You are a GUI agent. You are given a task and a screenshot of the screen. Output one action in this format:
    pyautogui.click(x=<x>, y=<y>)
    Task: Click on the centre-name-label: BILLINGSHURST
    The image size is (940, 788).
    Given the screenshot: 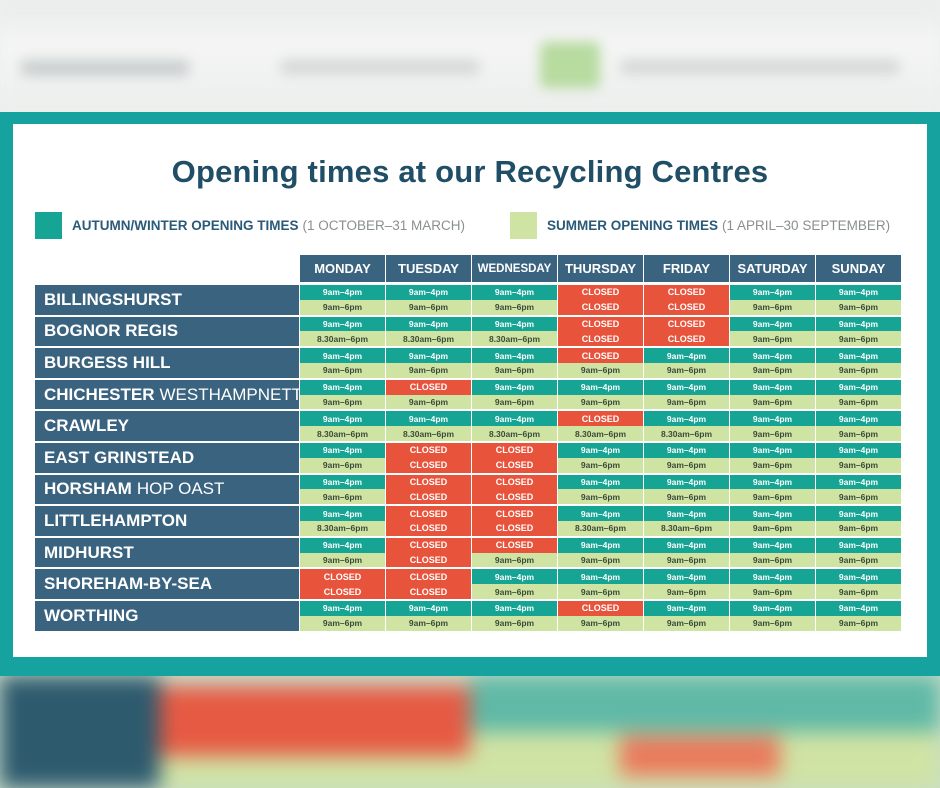 What is the action you would take?
    pyautogui.click(x=113, y=299)
    